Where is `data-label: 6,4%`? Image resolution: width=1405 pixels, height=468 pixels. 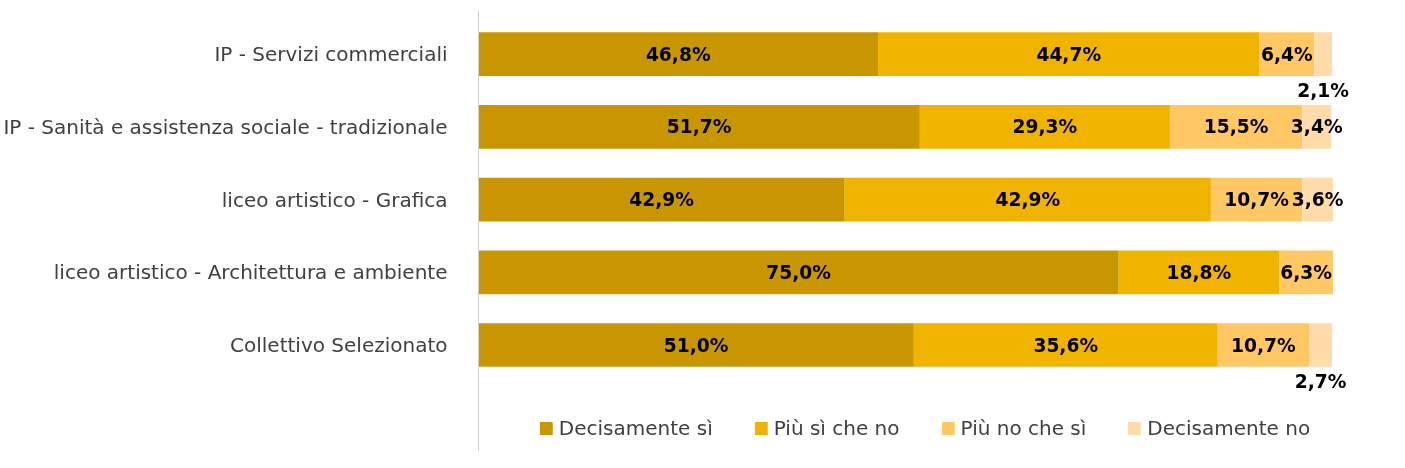 data-label: 6,4% is located at coordinates (1287, 54).